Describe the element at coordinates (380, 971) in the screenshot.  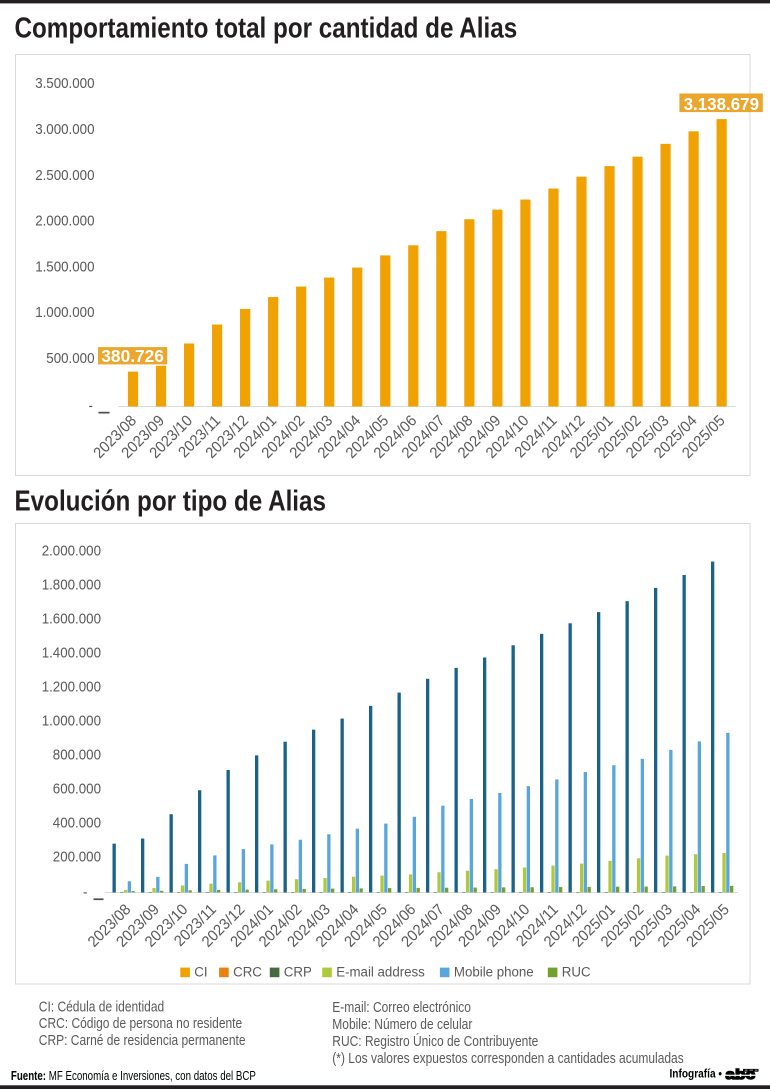
I see `svg-text: E-mail address` at that location.